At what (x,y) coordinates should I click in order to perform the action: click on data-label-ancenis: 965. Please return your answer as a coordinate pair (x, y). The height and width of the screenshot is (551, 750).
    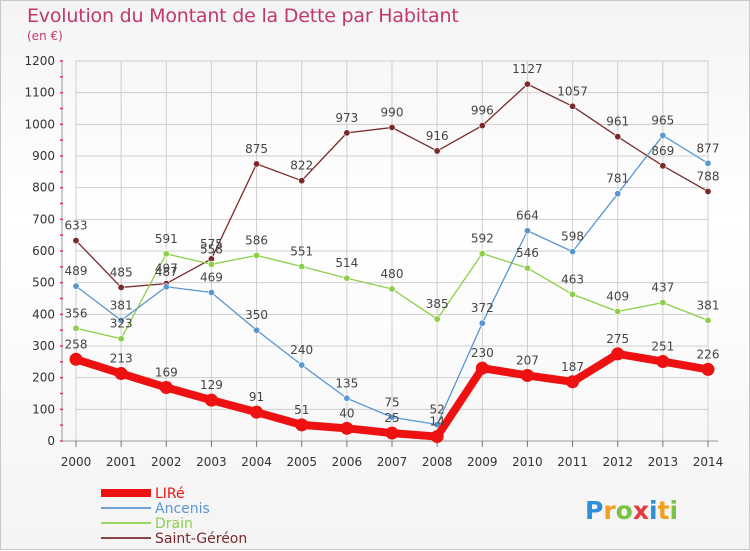
    Looking at the image, I should click on (662, 120).